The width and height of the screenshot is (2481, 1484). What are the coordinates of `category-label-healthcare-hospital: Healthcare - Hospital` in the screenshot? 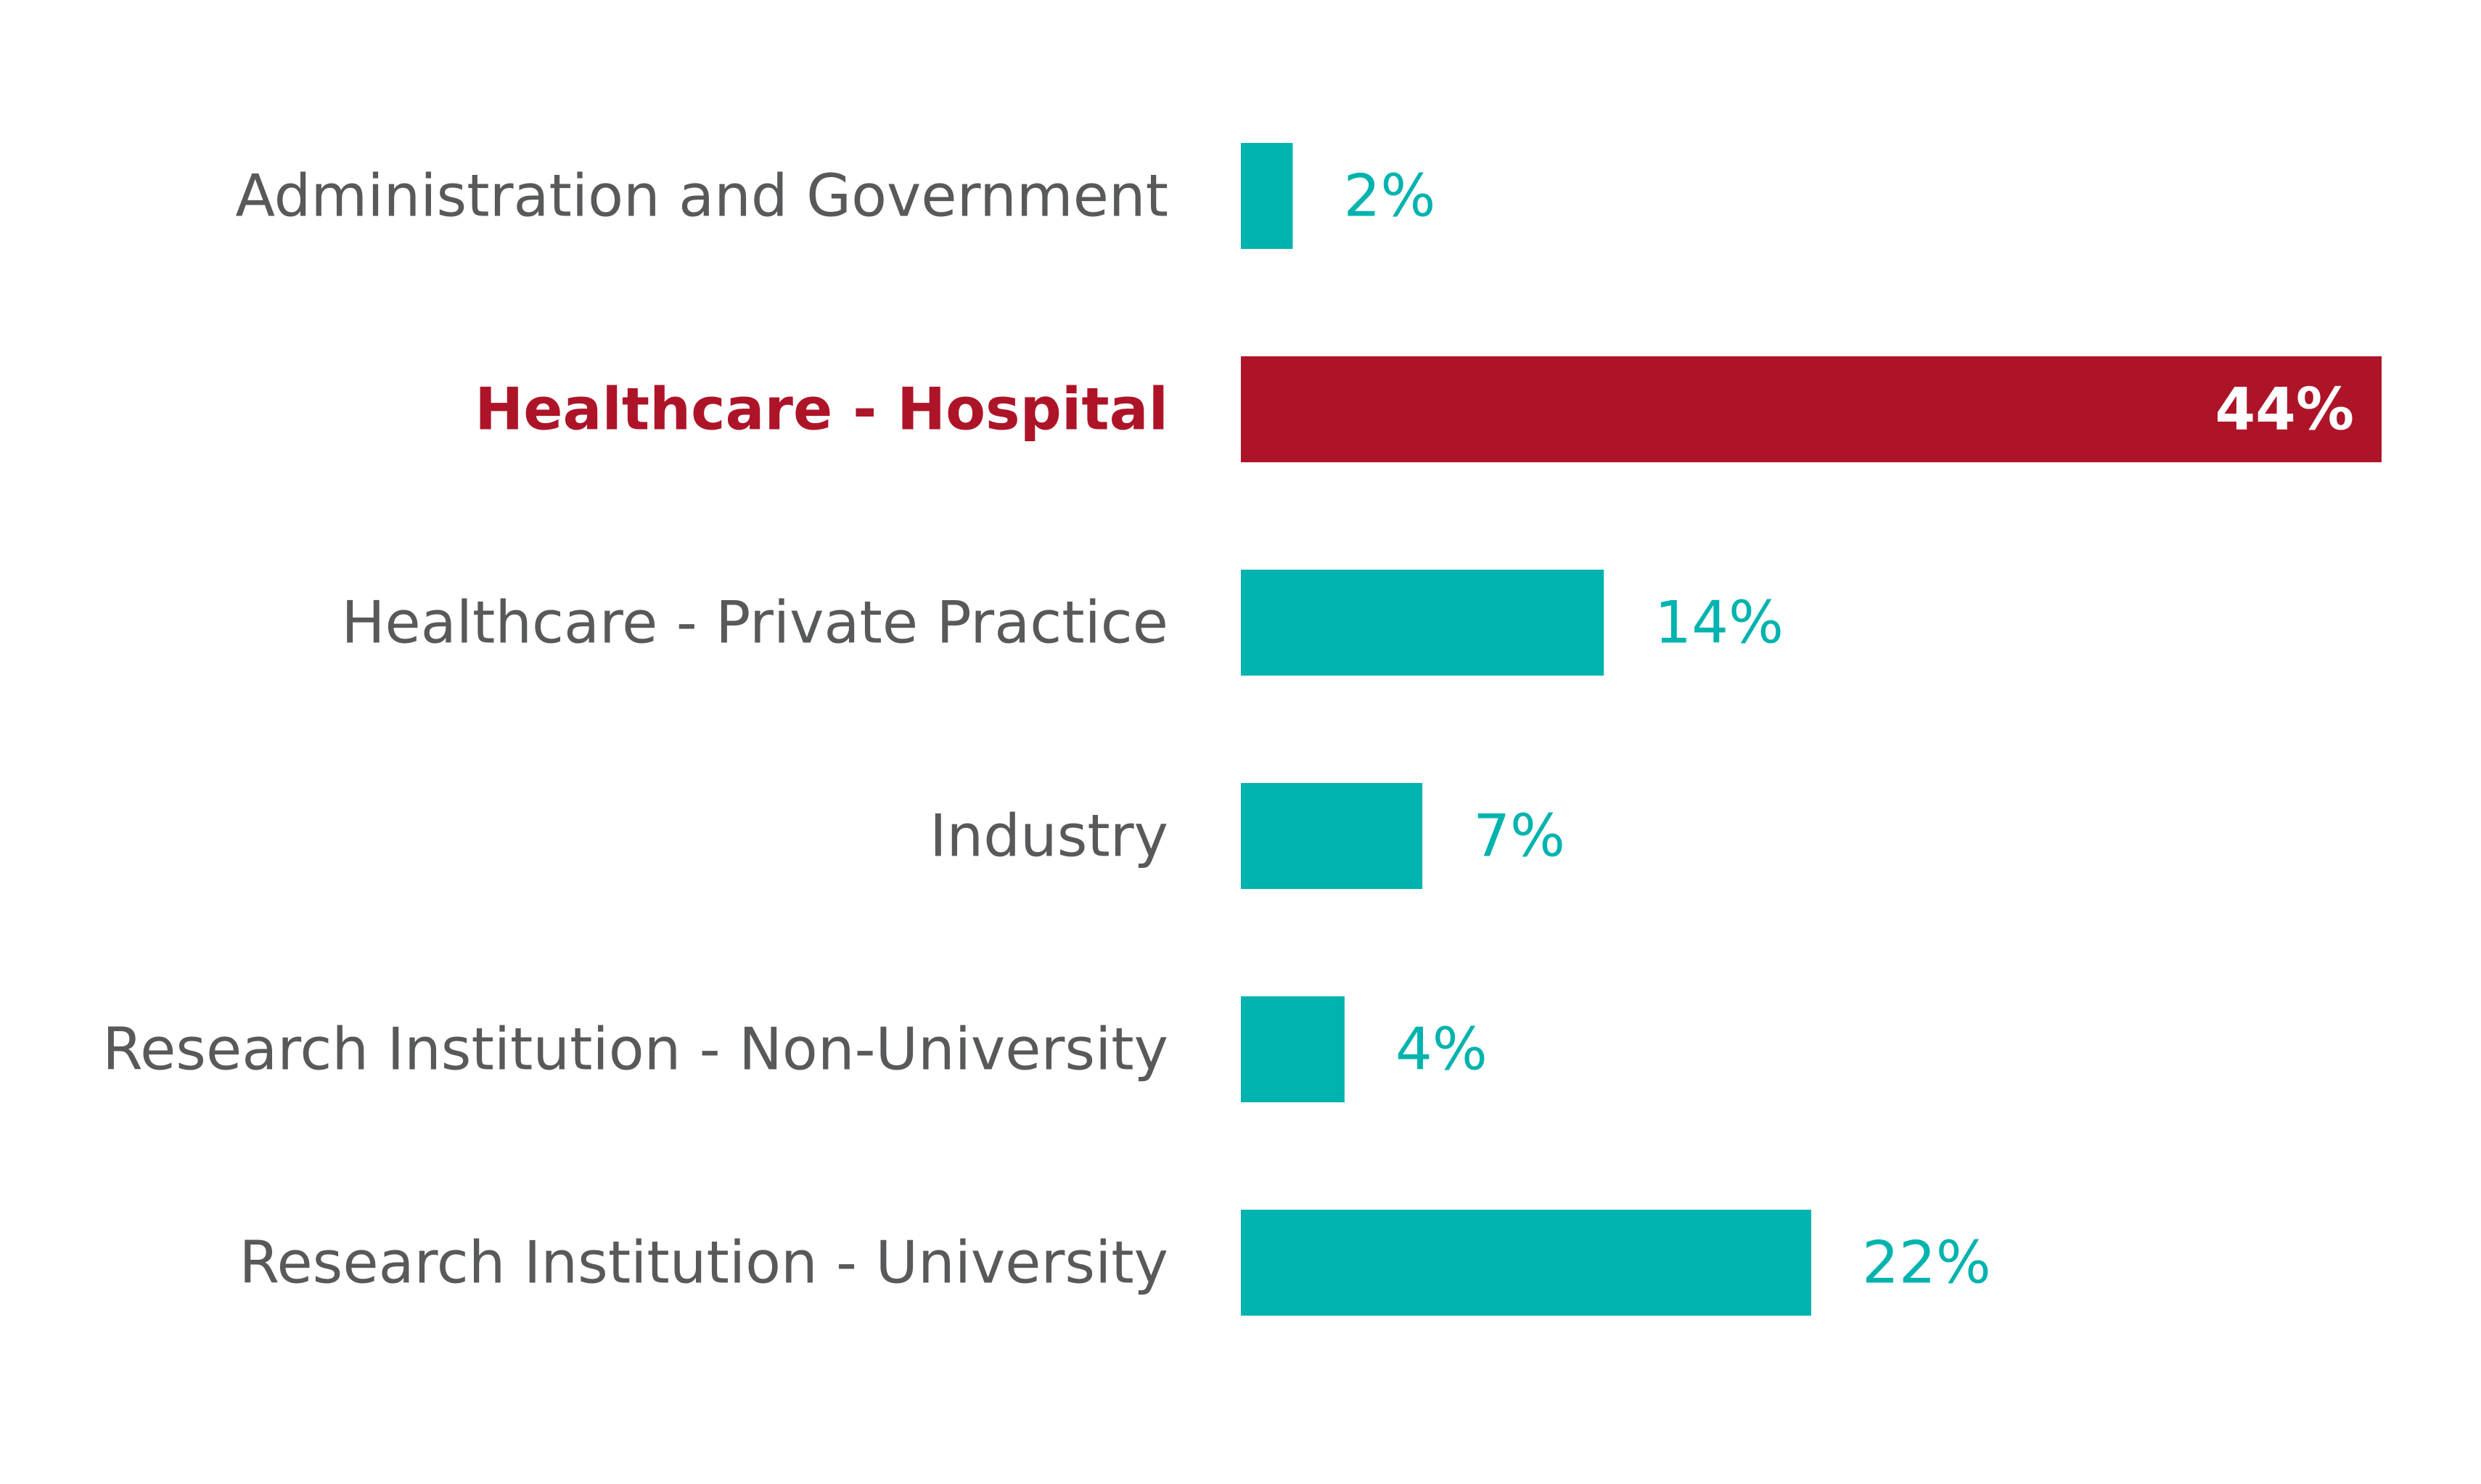 It's located at (821, 409).